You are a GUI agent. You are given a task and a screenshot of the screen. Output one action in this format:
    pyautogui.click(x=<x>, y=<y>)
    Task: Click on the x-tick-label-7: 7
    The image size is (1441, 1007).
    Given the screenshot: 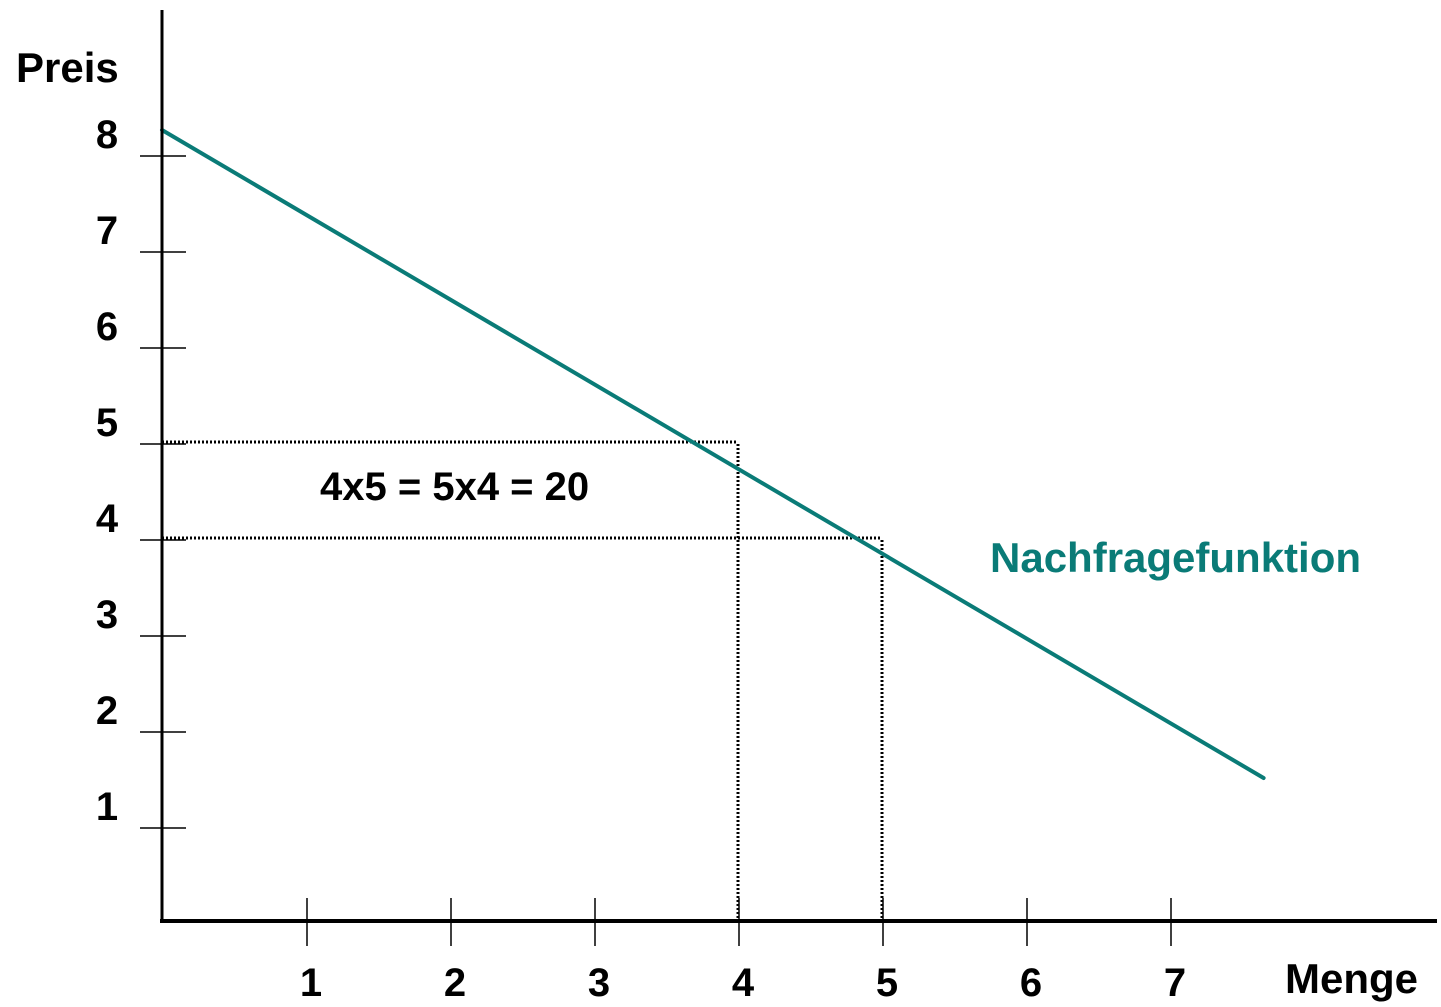 What is the action you would take?
    pyautogui.click(x=1175, y=983)
    